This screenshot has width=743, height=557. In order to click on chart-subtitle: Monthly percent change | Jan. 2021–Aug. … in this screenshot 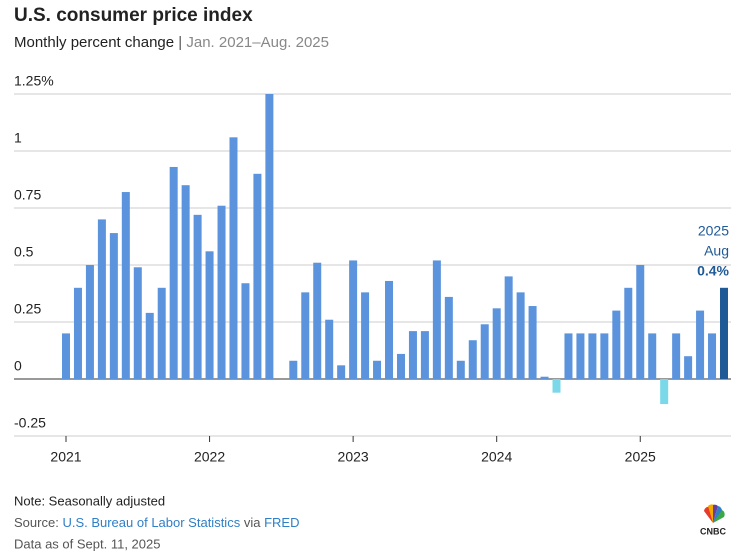, I will do `click(171, 42)`.